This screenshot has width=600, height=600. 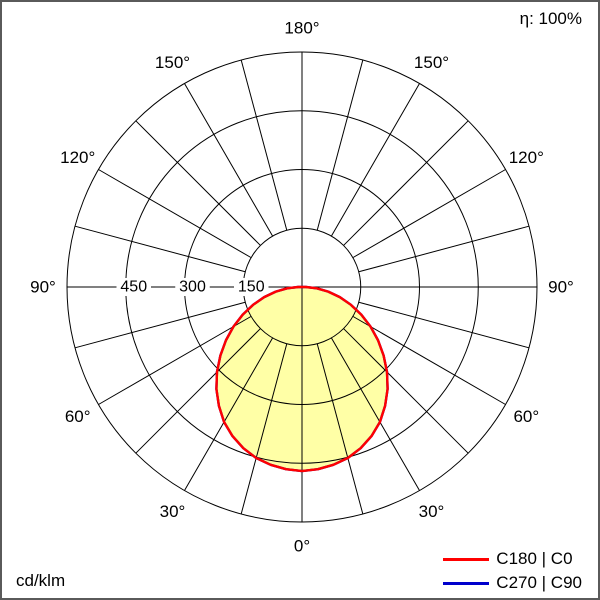 I want to click on legend-label-c270-c90: C270 | C90, so click(x=539, y=582).